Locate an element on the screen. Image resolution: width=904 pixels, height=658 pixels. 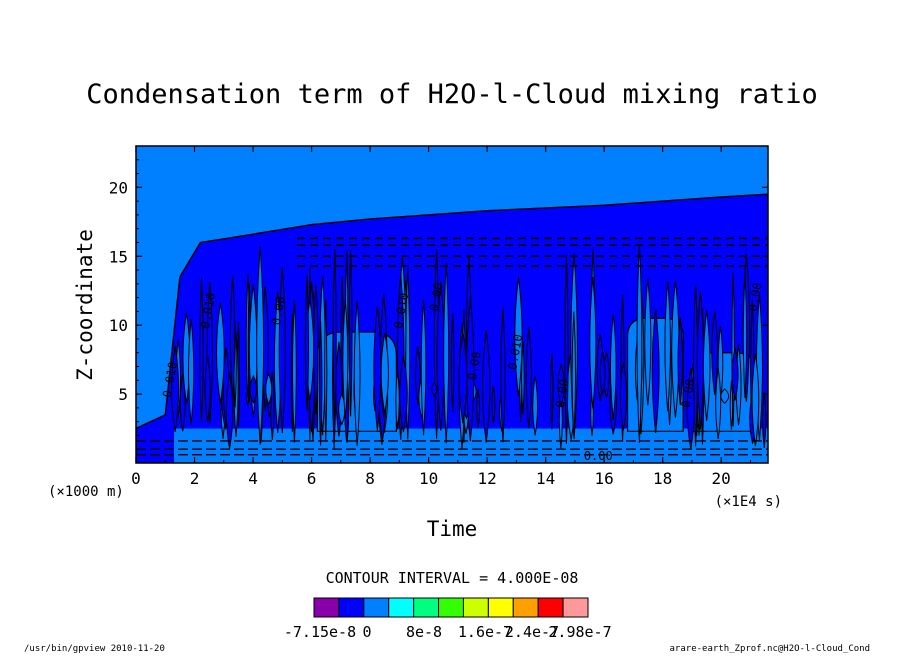
y-unit-label: (×1000 m) is located at coordinates (86, 492).